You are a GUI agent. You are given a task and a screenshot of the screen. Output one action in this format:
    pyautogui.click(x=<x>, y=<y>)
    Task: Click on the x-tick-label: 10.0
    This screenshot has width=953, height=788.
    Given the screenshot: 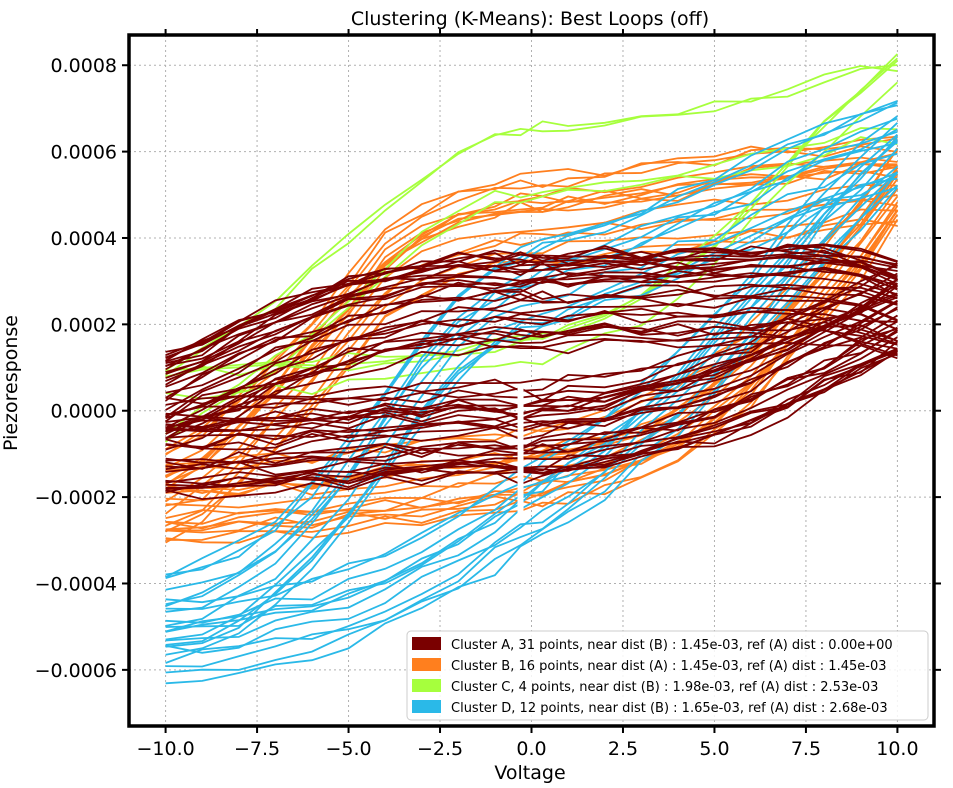 What is the action you would take?
    pyautogui.click(x=897, y=749)
    